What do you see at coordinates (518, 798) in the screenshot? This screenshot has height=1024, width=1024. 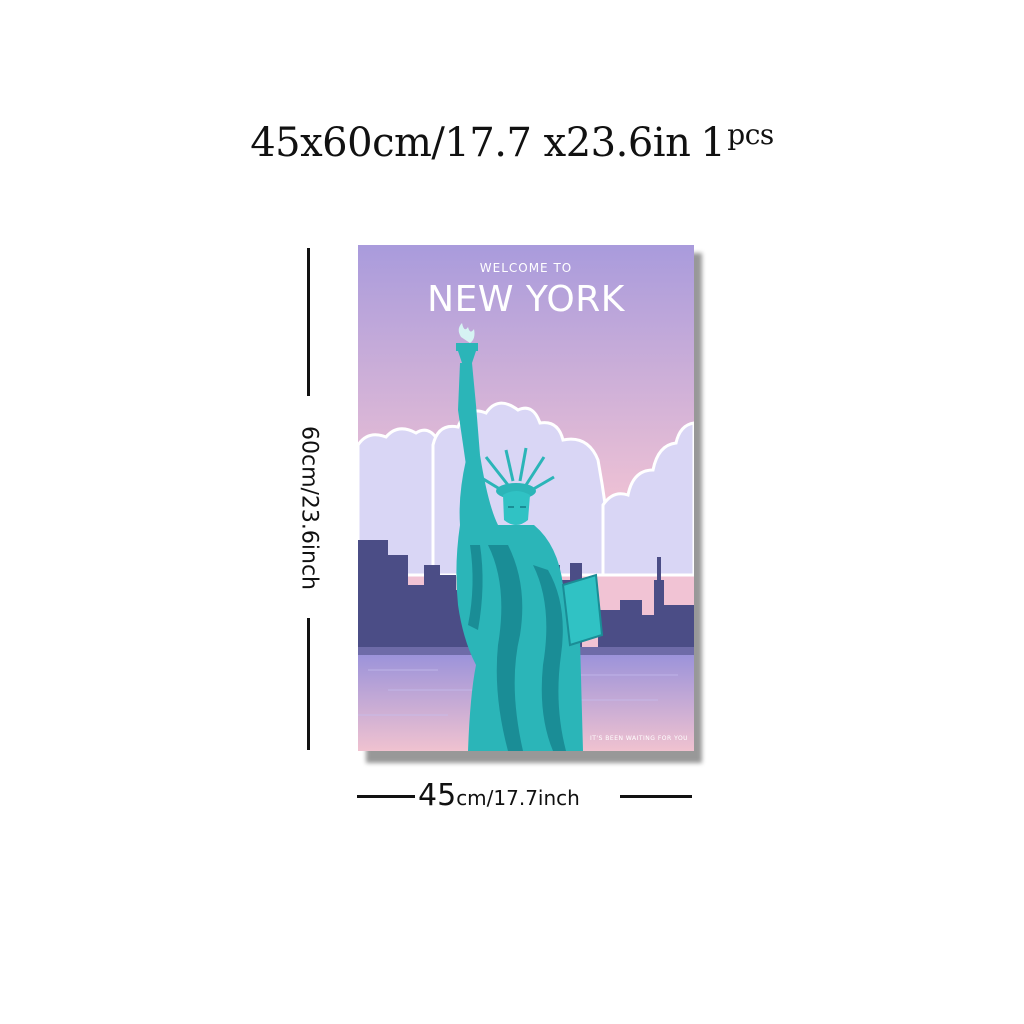 I see `width-unit: cm/17.7inch` at bounding box center [518, 798].